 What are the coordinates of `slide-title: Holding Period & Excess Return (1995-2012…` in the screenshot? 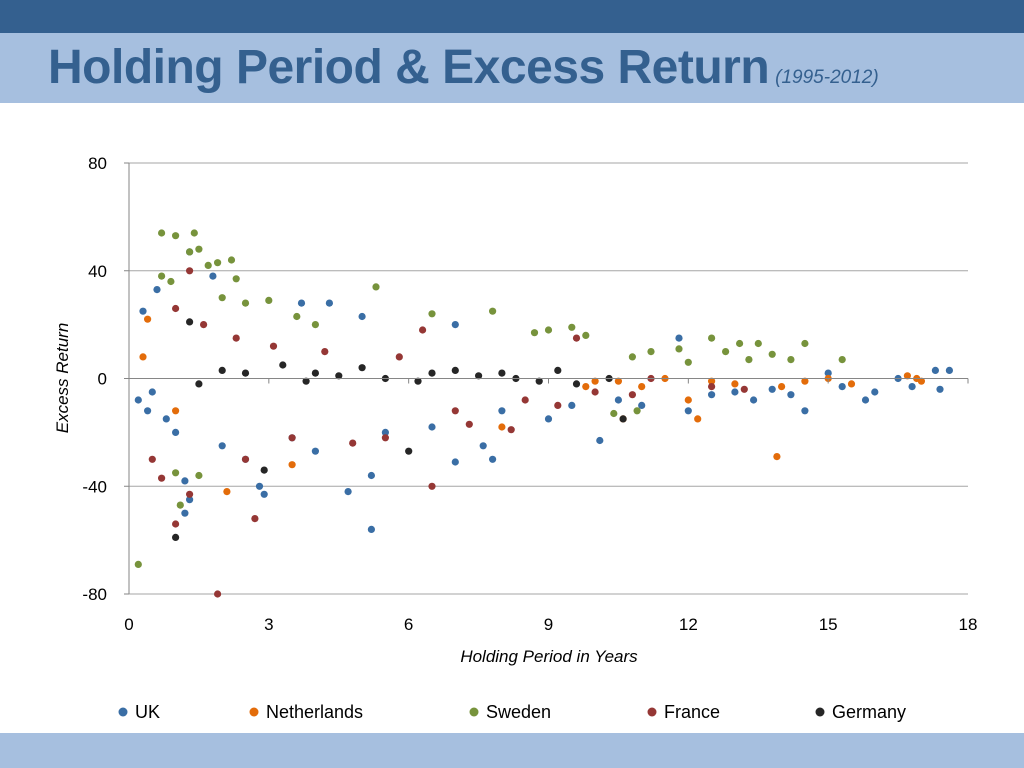 It's located at (463, 67).